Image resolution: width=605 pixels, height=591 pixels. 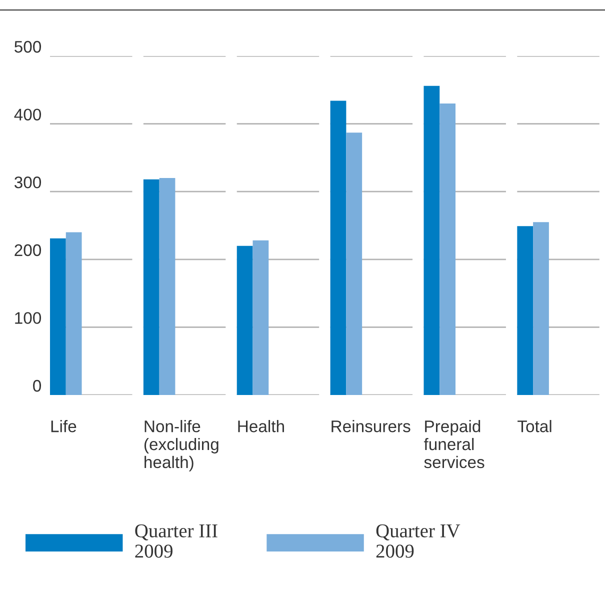 I want to click on legend-label: Quarter III 2009, so click(x=176, y=541).